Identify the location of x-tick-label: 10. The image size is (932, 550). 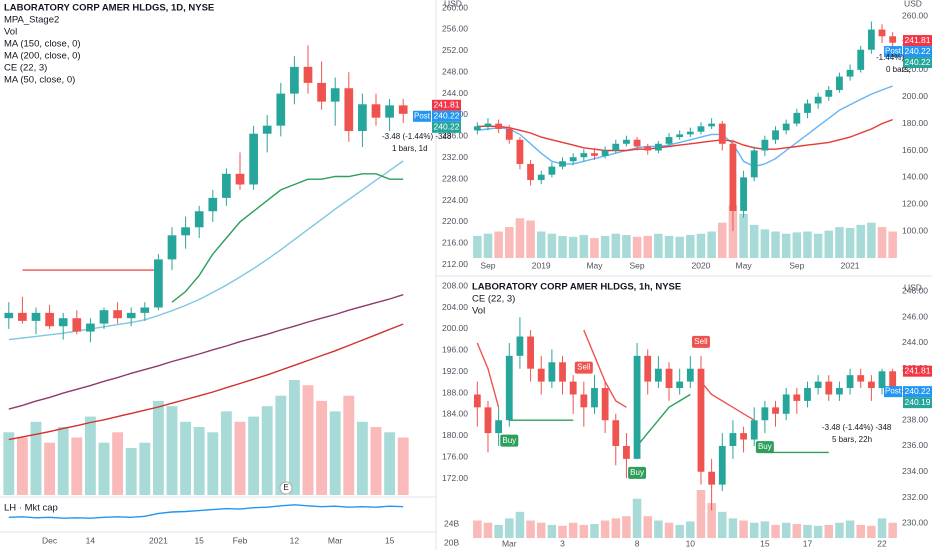
(691, 543).